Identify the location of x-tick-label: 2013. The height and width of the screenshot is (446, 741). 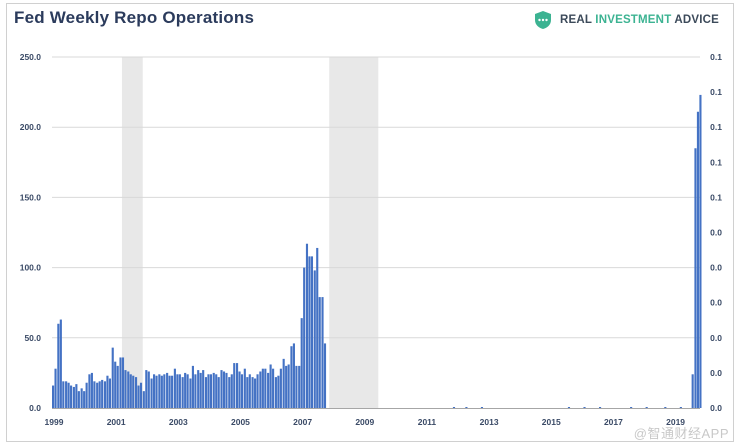
(489, 422).